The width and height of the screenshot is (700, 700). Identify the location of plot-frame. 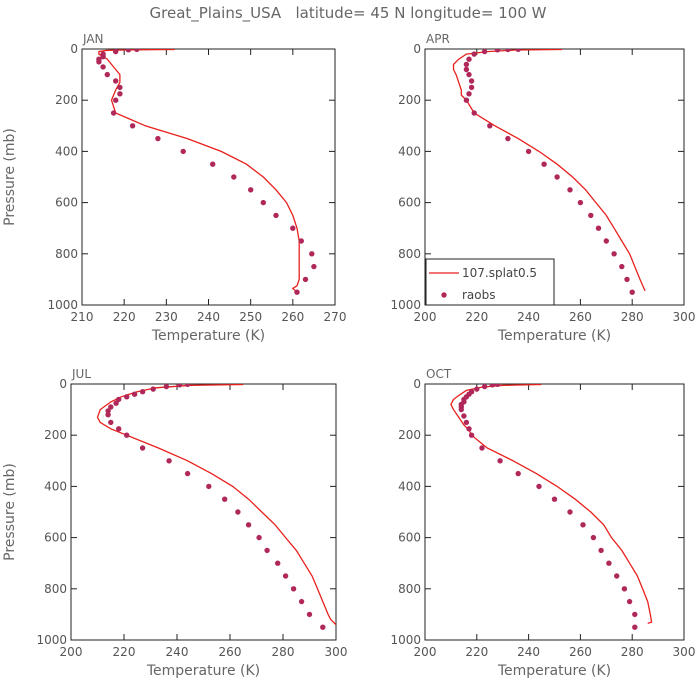
(554, 512).